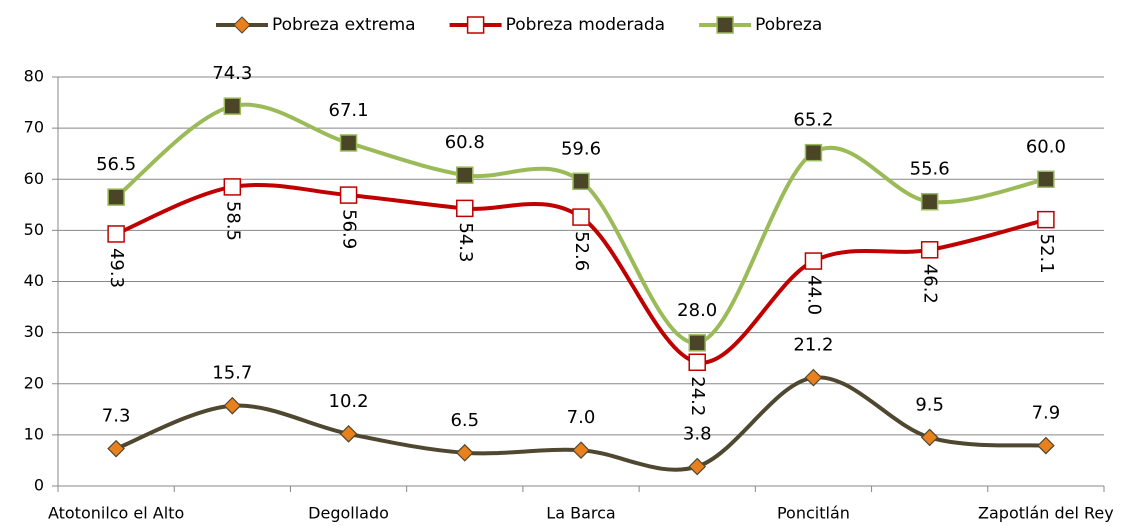 The image size is (1133, 526). What do you see at coordinates (813, 513) in the screenshot?
I see `x-tick-label: Poncitlán` at bounding box center [813, 513].